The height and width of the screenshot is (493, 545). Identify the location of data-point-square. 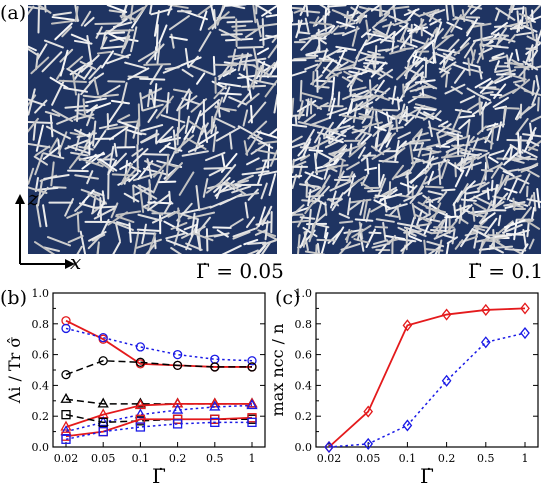
(177, 424).